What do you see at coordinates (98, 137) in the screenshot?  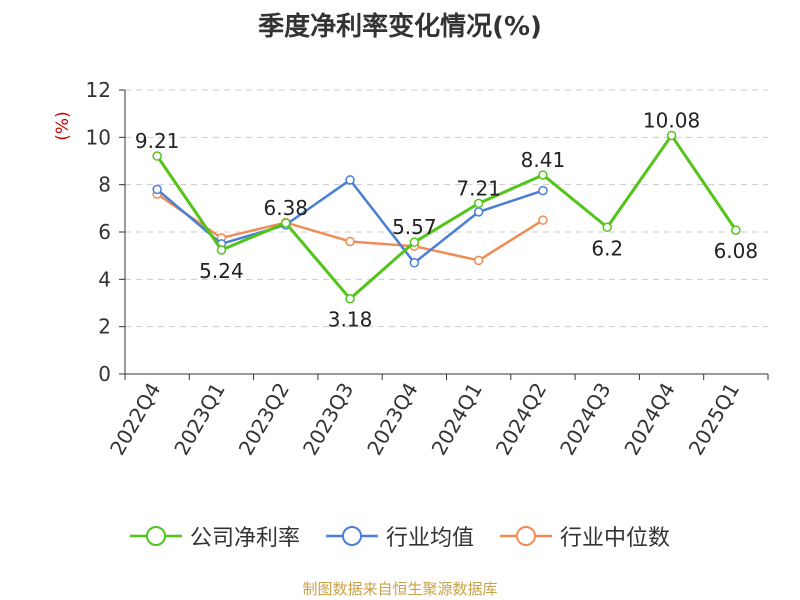 I see `y-tick-label: 10` at bounding box center [98, 137].